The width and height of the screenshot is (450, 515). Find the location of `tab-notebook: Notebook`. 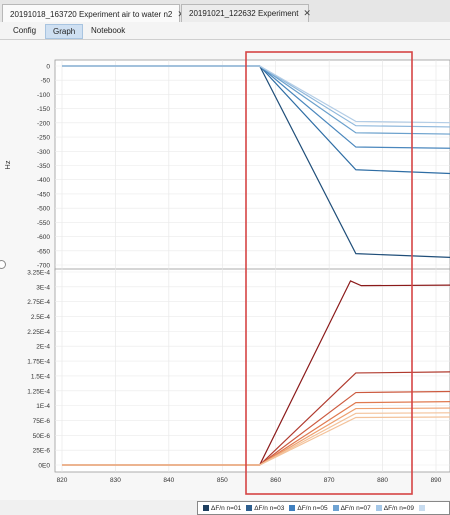

tab-notebook: Notebook is located at coordinates (108, 30).